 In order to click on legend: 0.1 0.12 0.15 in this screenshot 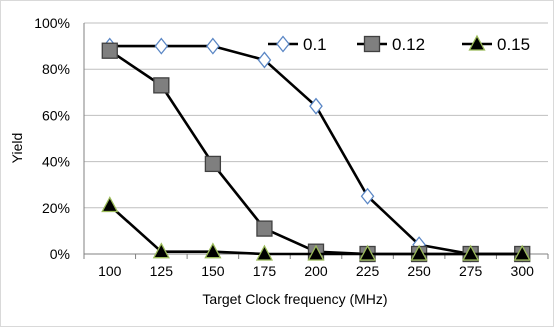, I will do `click(399, 44)`.